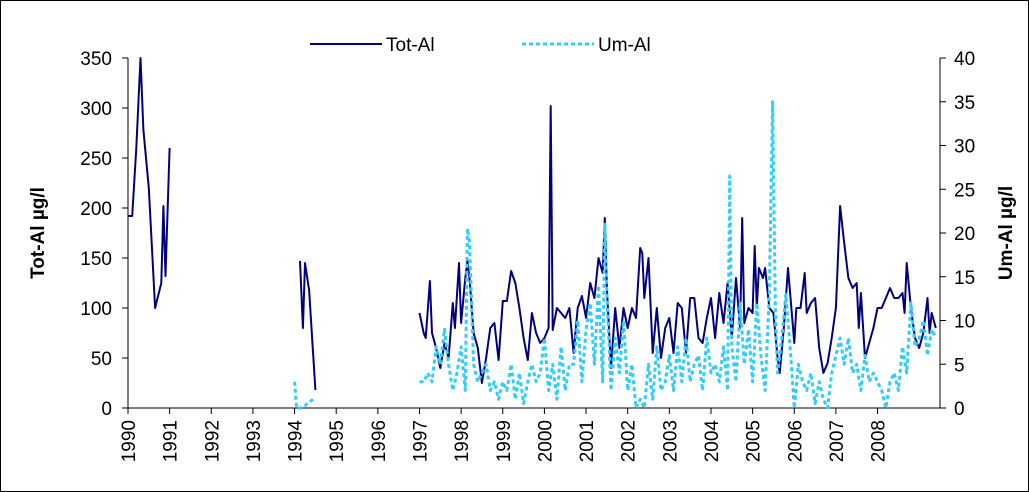  What do you see at coordinates (38, 233) in the screenshot?
I see `y-axis-title: Tot-Al µg/l` at bounding box center [38, 233].